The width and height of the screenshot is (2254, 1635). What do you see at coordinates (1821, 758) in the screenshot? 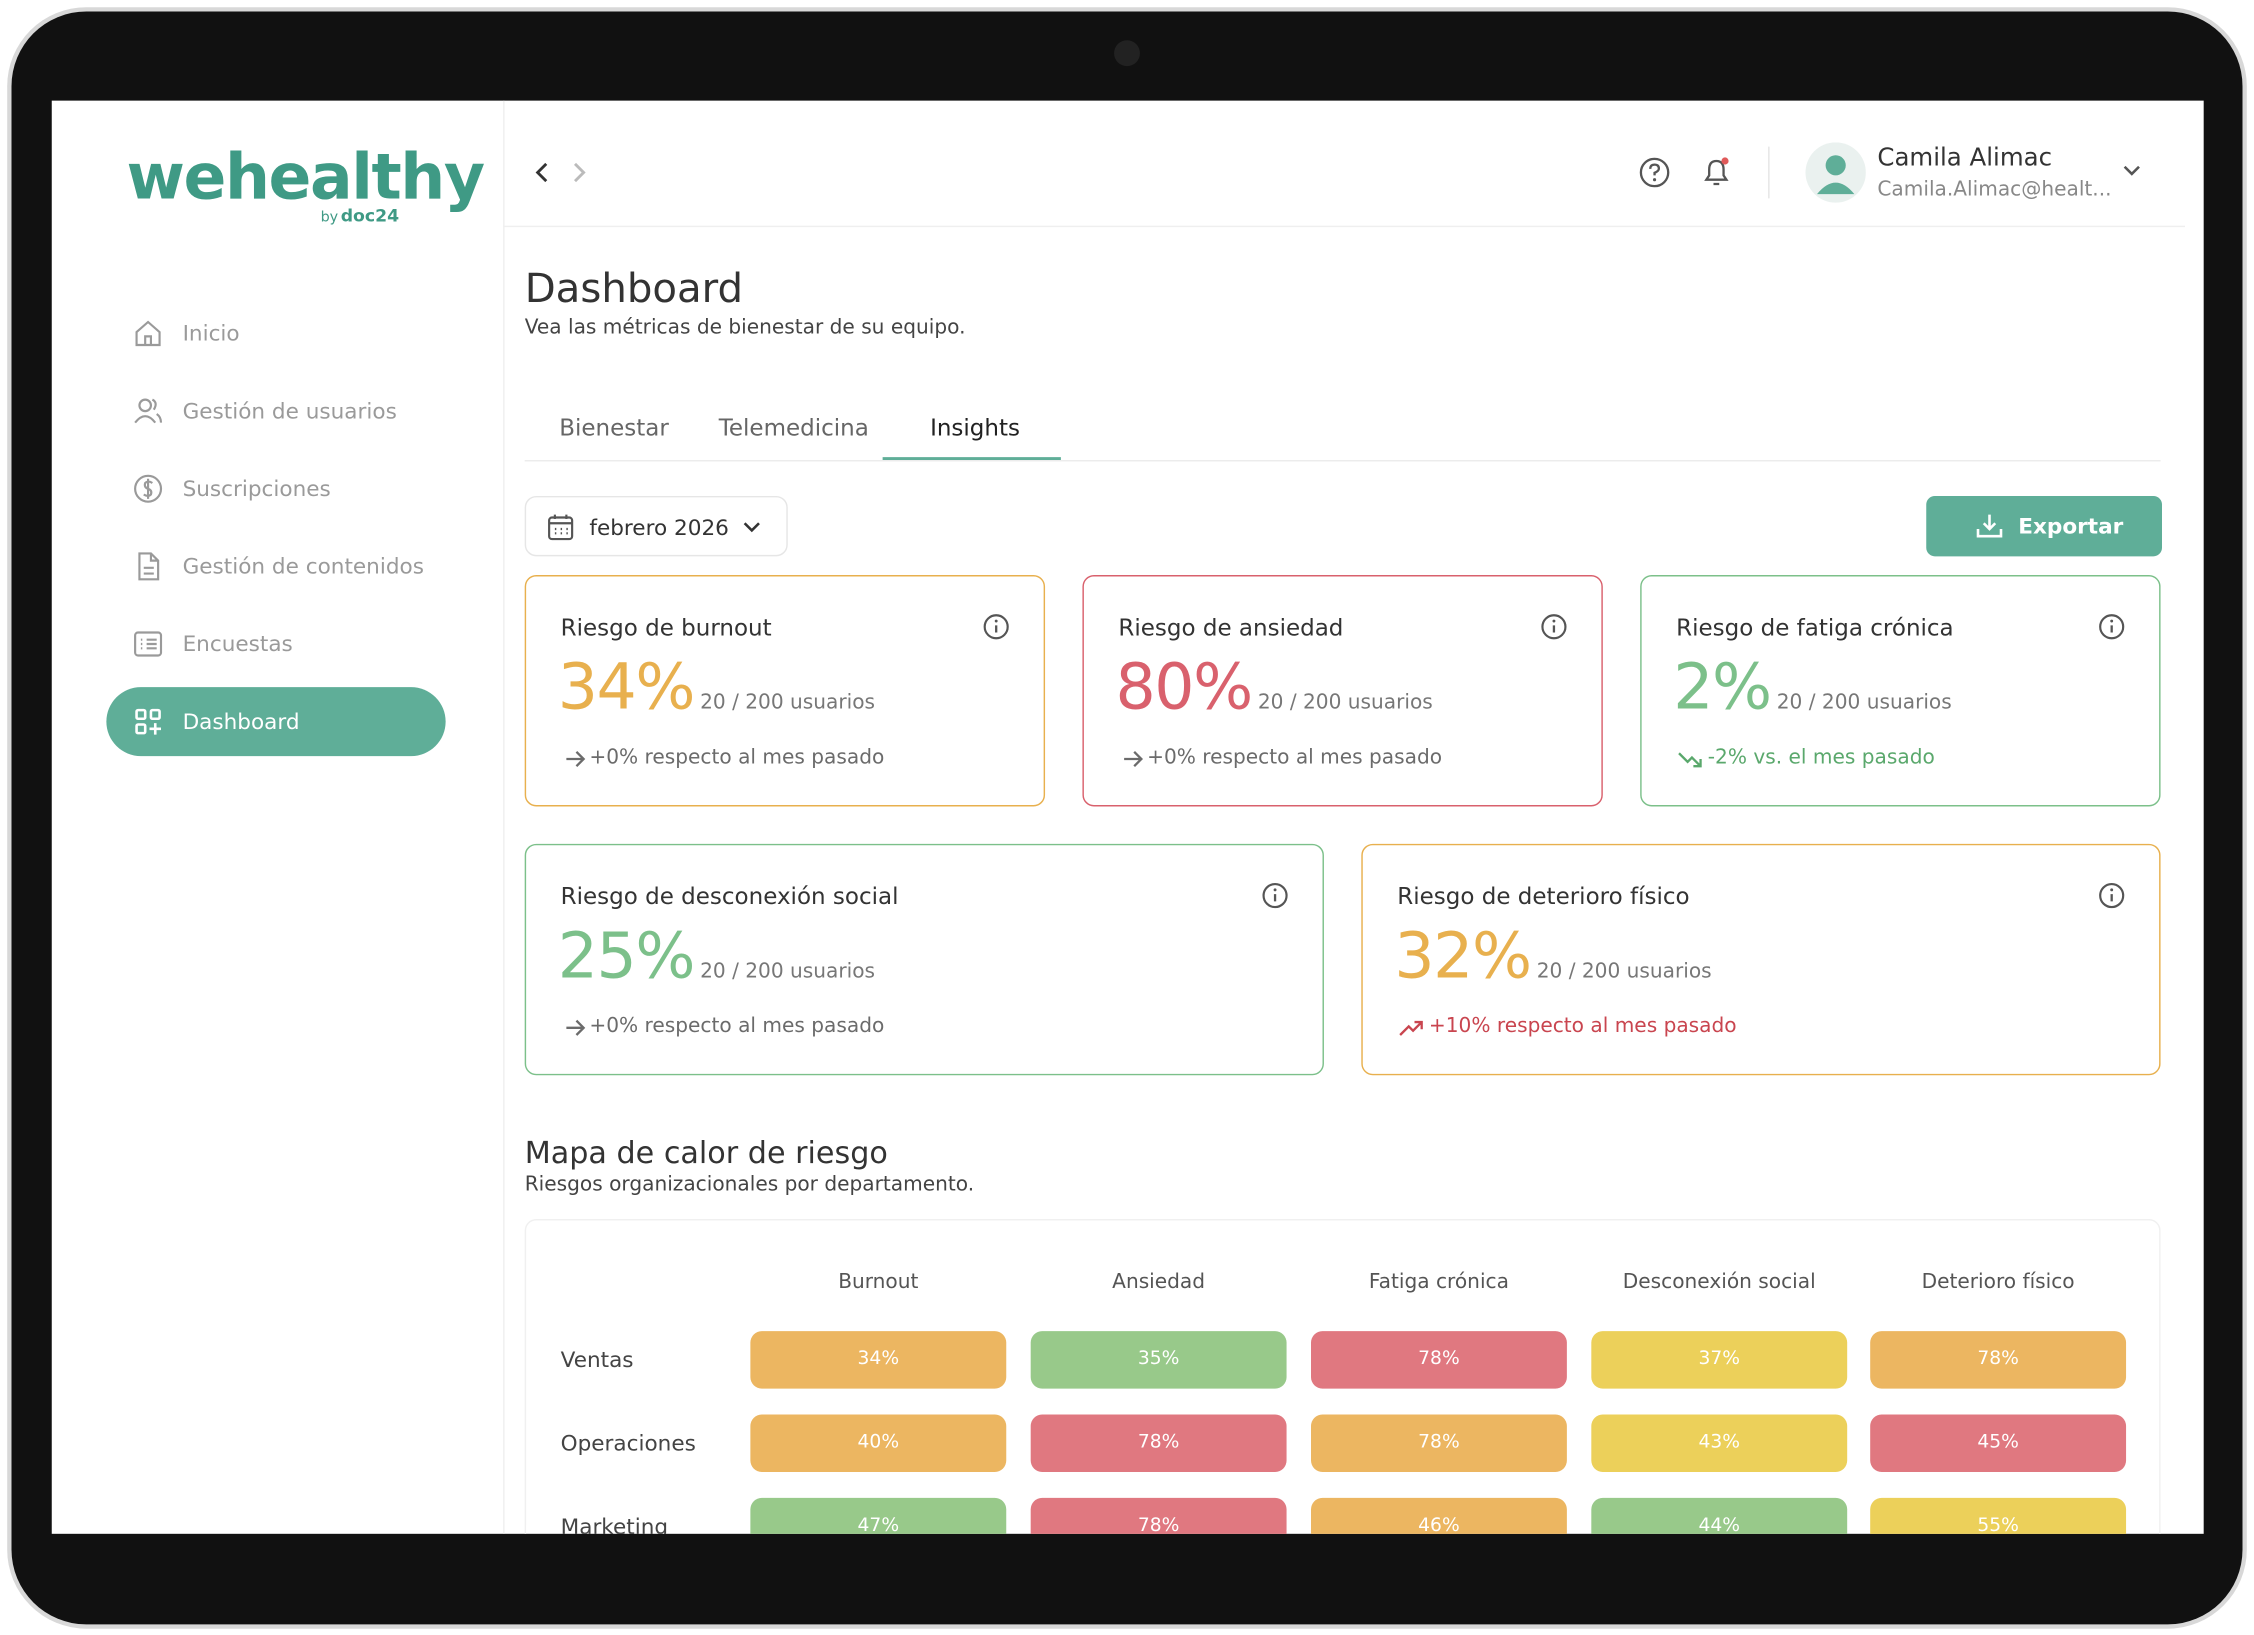
I see `card-trend: -2% vs. el mes pasado` at bounding box center [1821, 758].